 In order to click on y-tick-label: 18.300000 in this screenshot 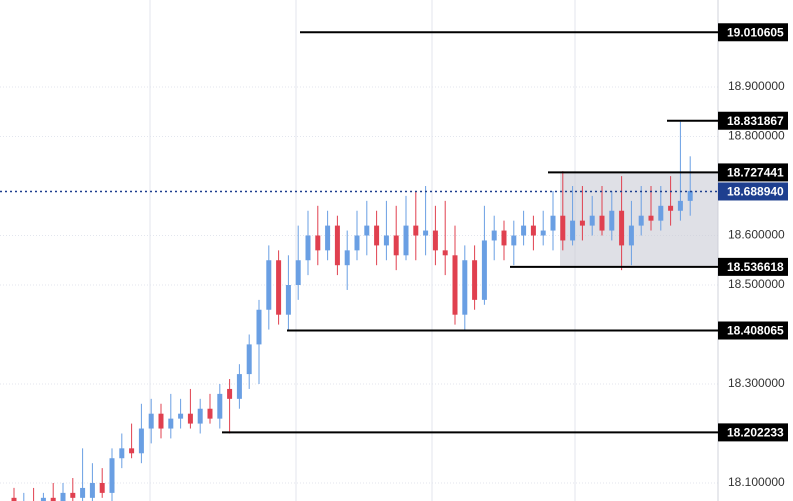, I will do `click(756, 383)`.